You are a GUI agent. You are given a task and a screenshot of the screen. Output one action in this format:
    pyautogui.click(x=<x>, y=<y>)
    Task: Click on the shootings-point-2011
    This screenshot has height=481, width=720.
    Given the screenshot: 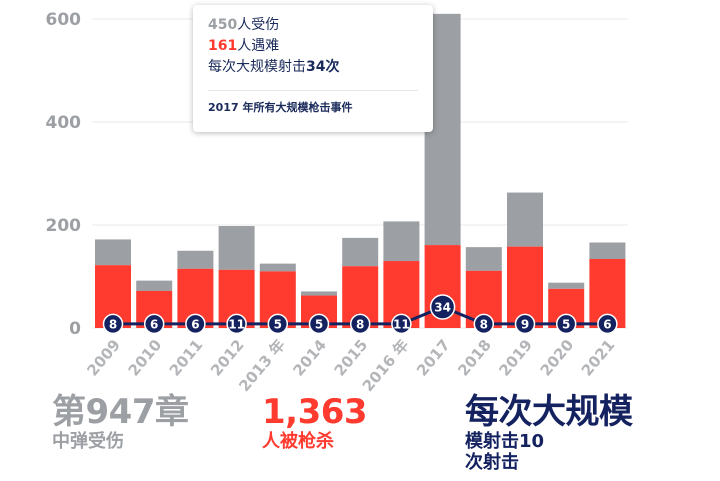 What is the action you would take?
    pyautogui.click(x=195, y=324)
    